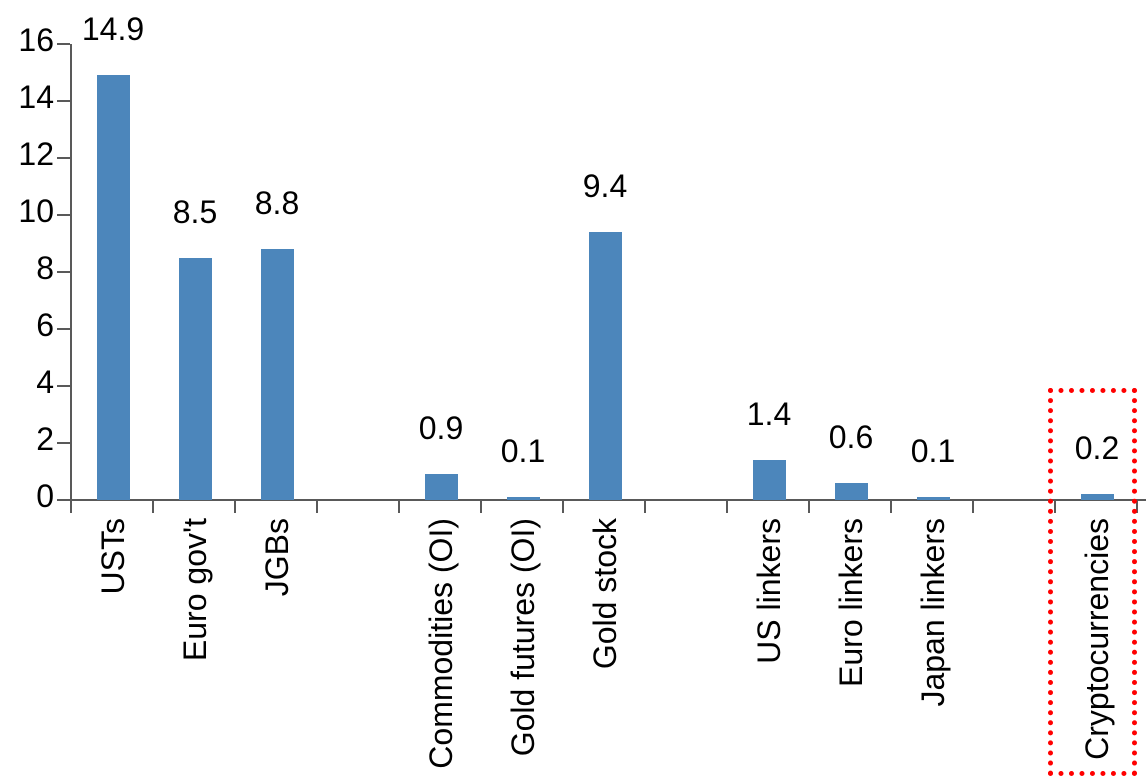  Describe the element at coordinates (277, 203) in the screenshot. I see `value-label: 8.8` at that location.